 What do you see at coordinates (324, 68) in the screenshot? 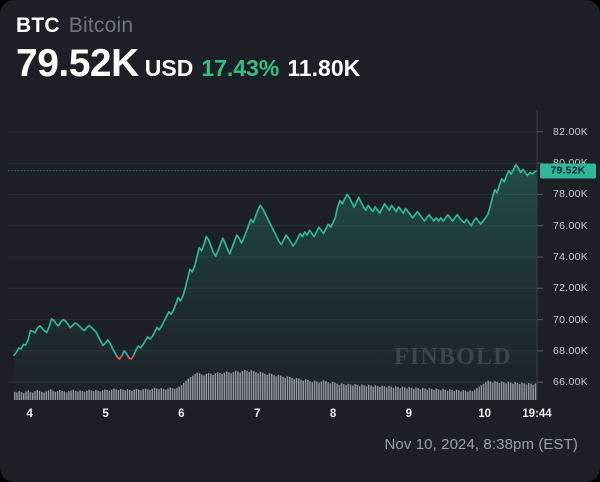
I see `change-absolute: 11.80K` at bounding box center [324, 68].